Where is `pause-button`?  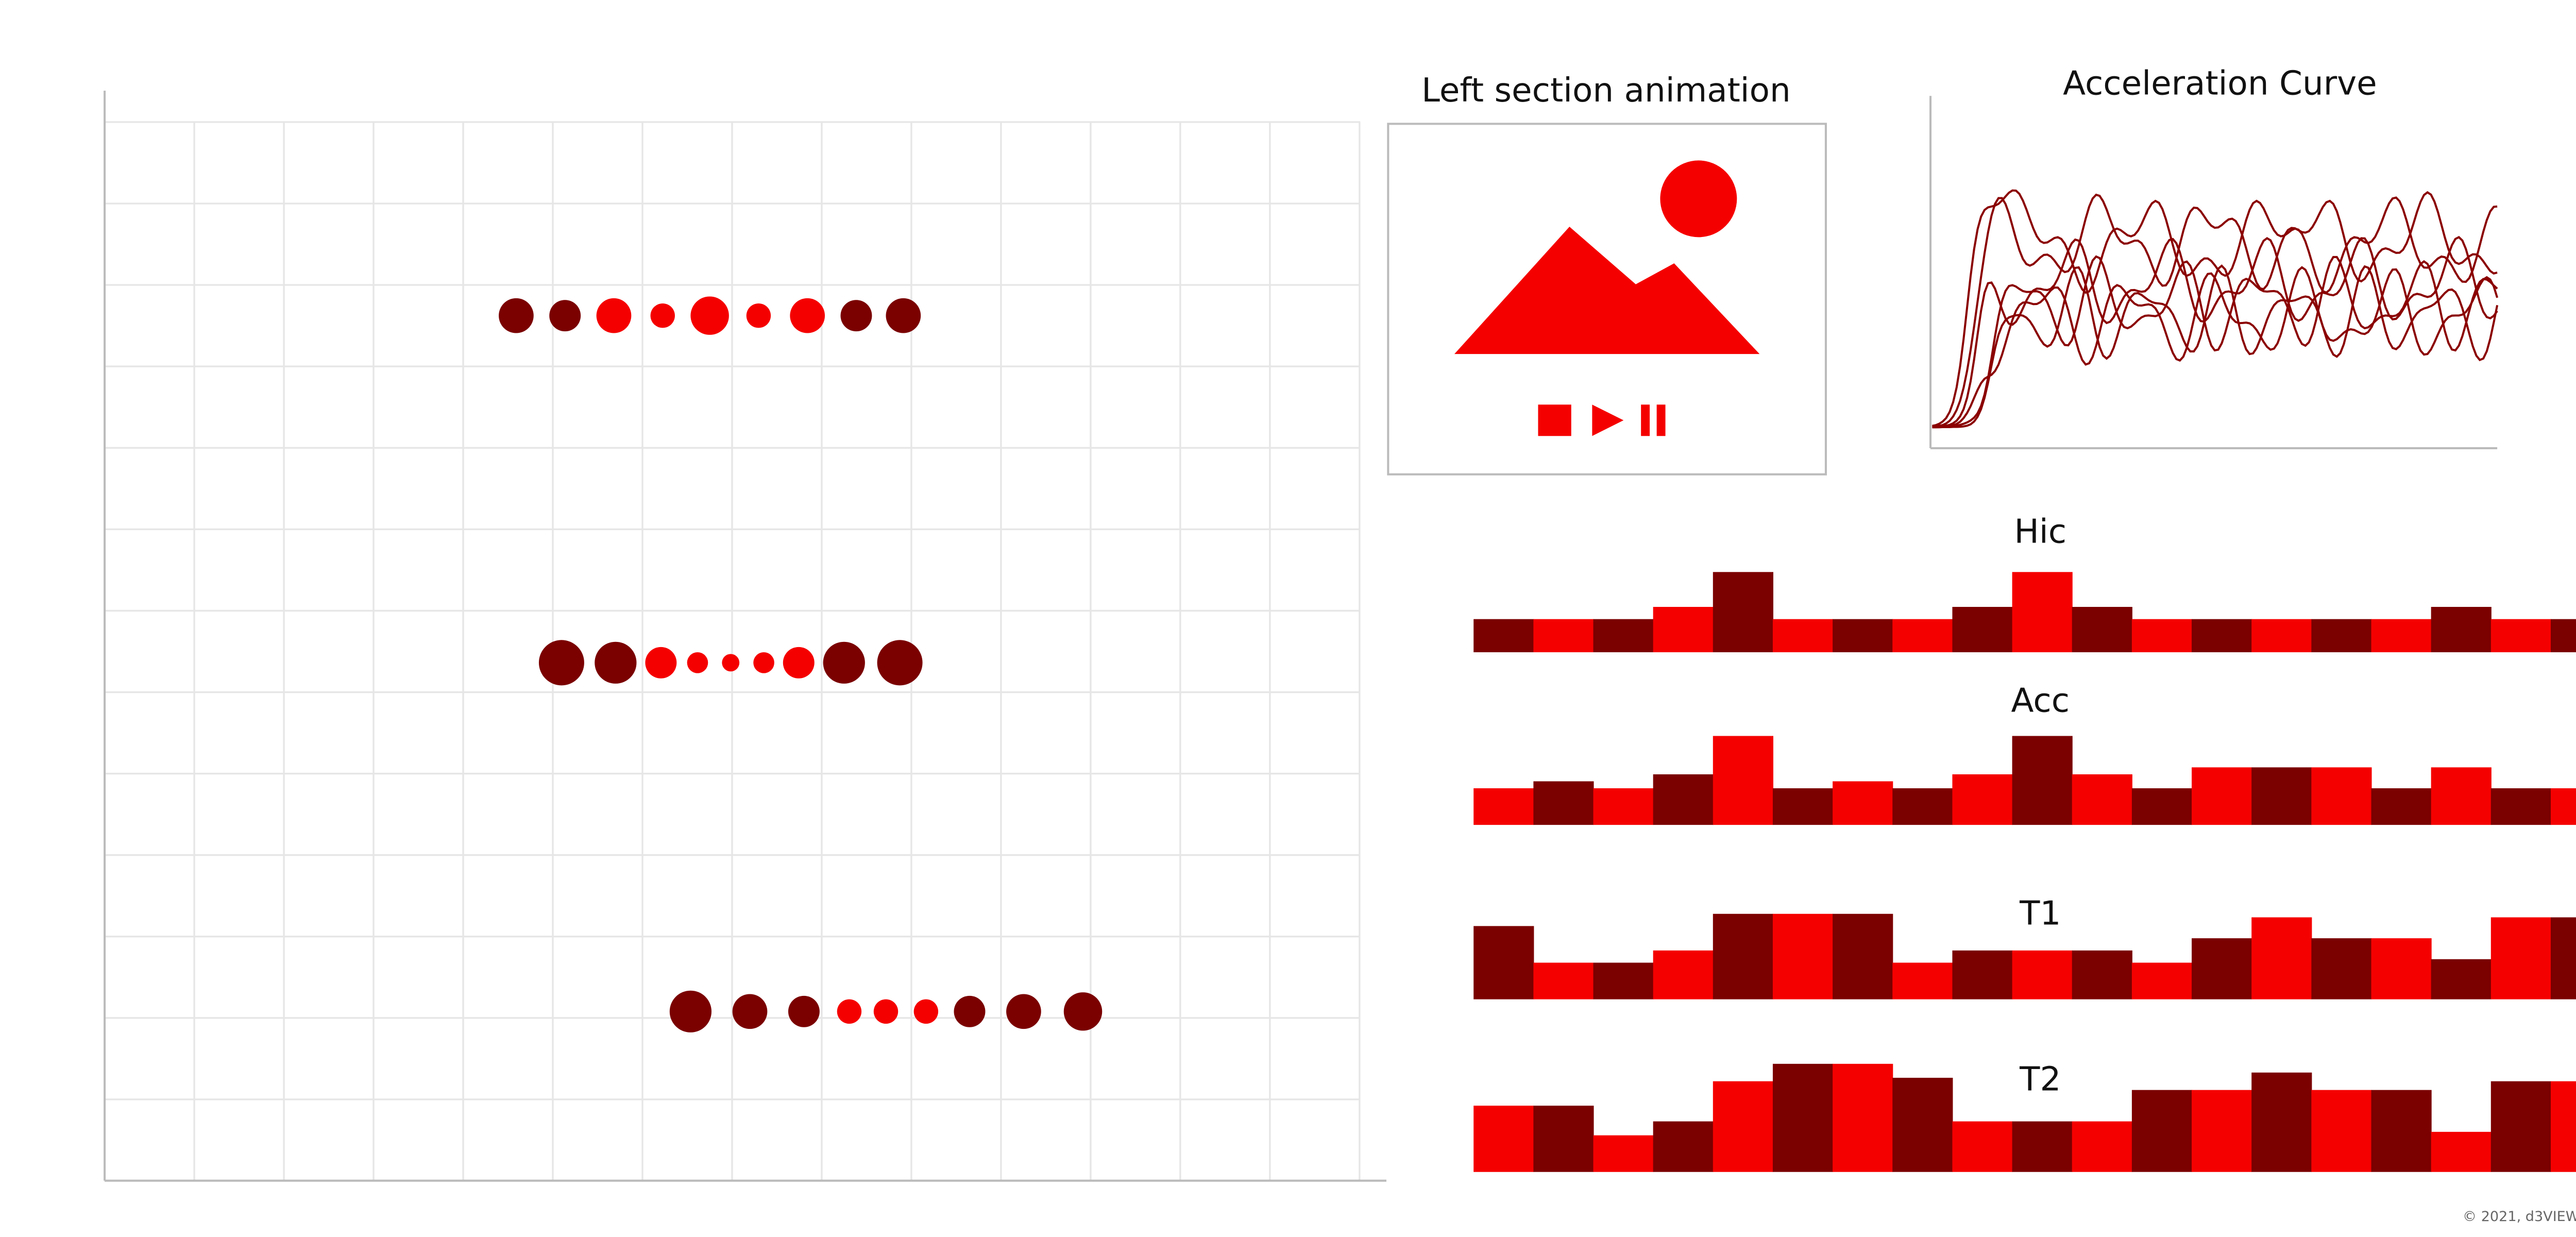 pause-button is located at coordinates (1653, 420).